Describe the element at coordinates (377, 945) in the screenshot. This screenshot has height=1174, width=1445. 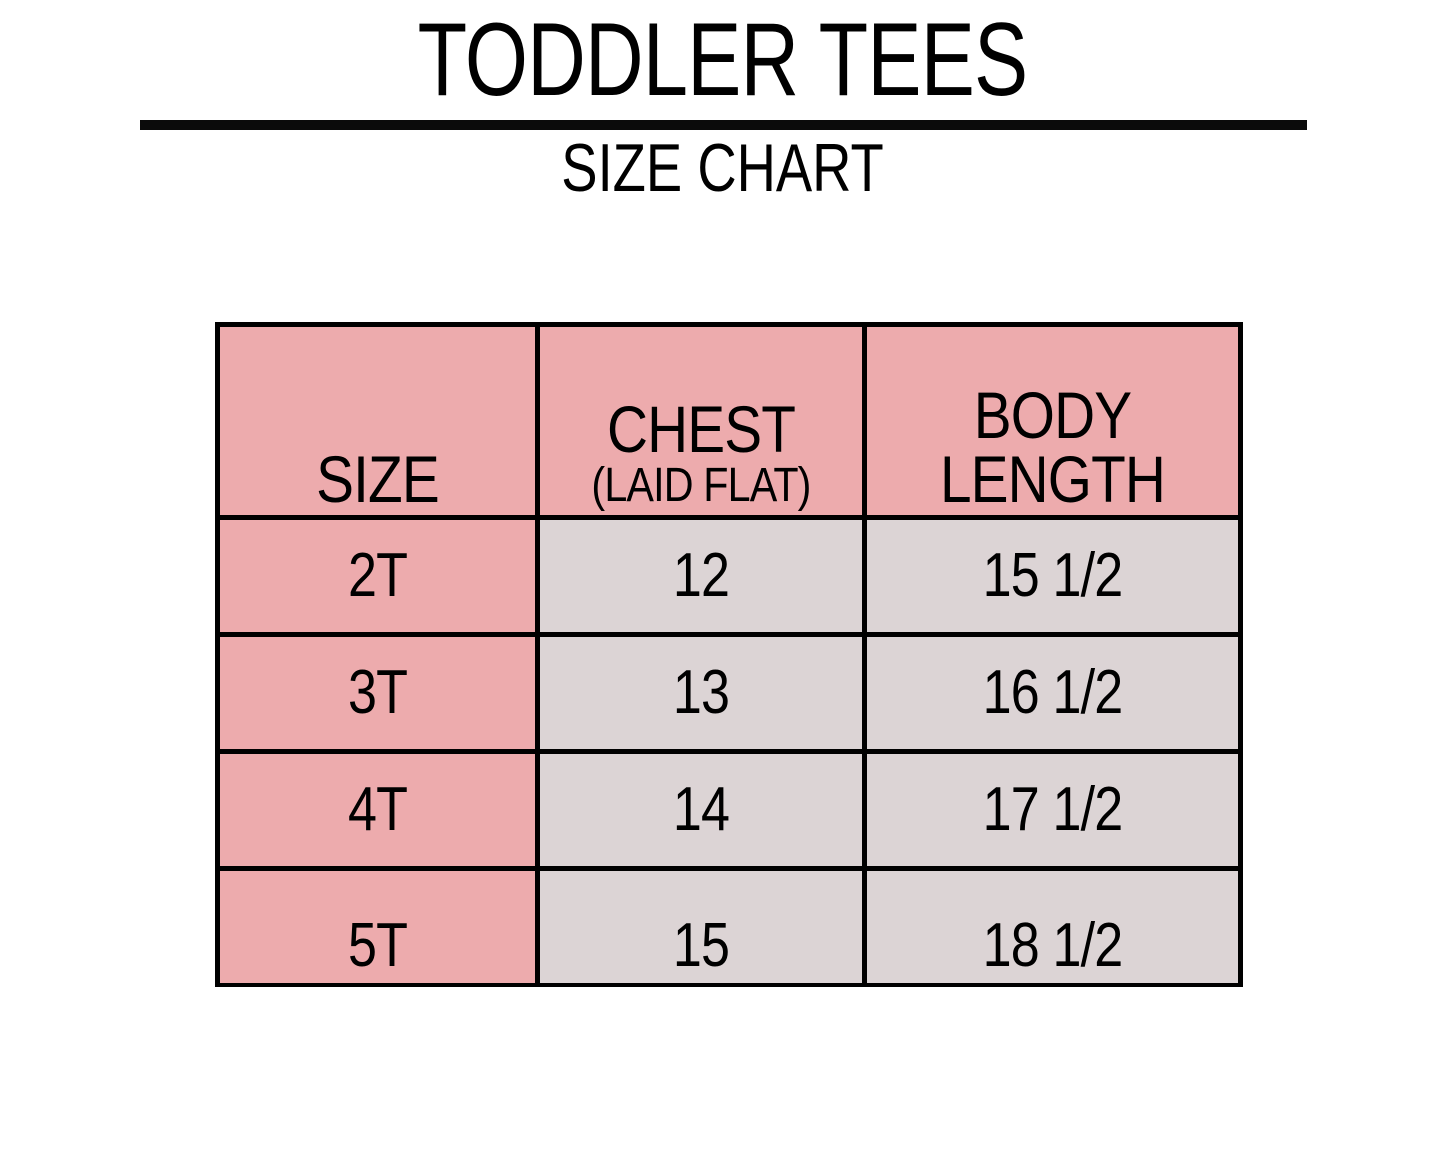
I see `cell-size-value: 5T` at that location.